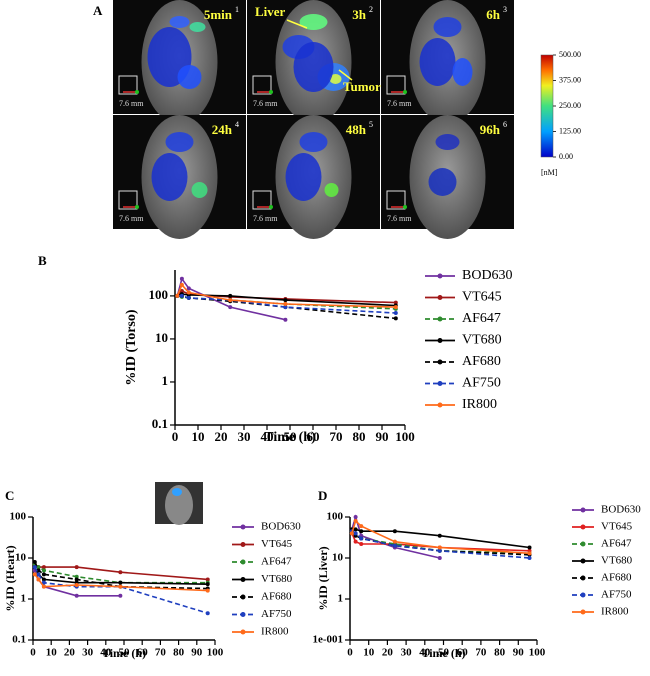 The height and width of the screenshot is (676, 650). What do you see at coordinates (9, 495) in the screenshot?
I see `panel-label: C` at bounding box center [9, 495].